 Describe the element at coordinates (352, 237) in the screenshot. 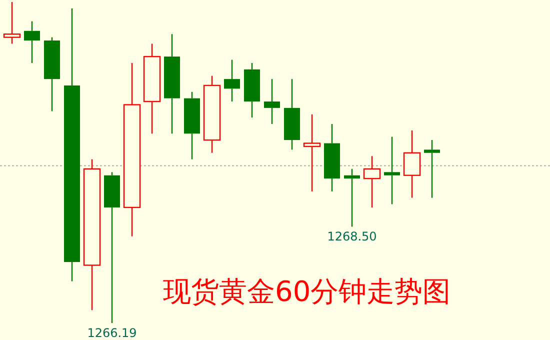

I see `annotation: 1268.50` at that location.